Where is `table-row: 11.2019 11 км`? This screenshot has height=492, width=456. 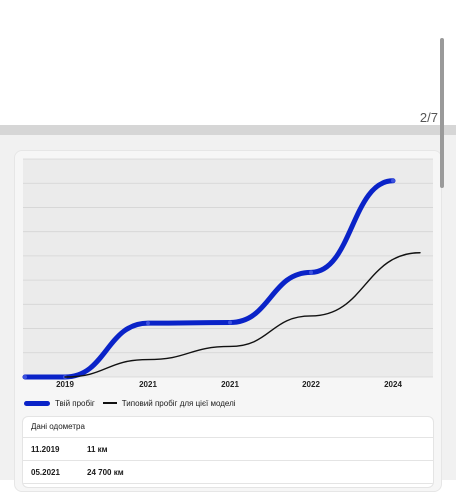
table-row: 11.2019 11 км is located at coordinates (228, 449).